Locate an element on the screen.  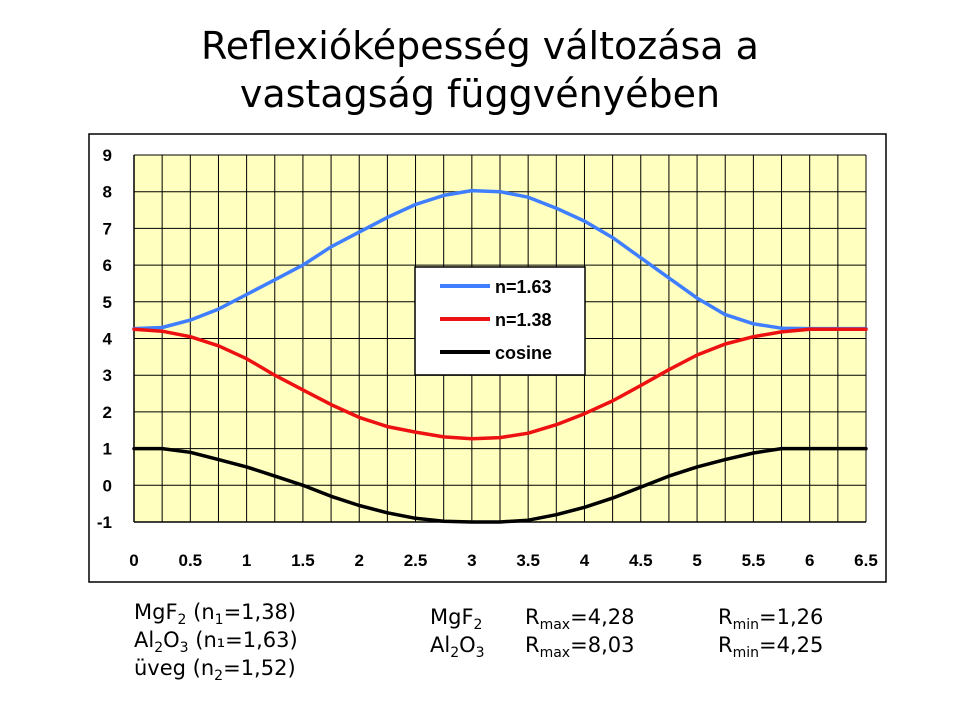
x-tick-label: 3.5 is located at coordinates (528, 560).